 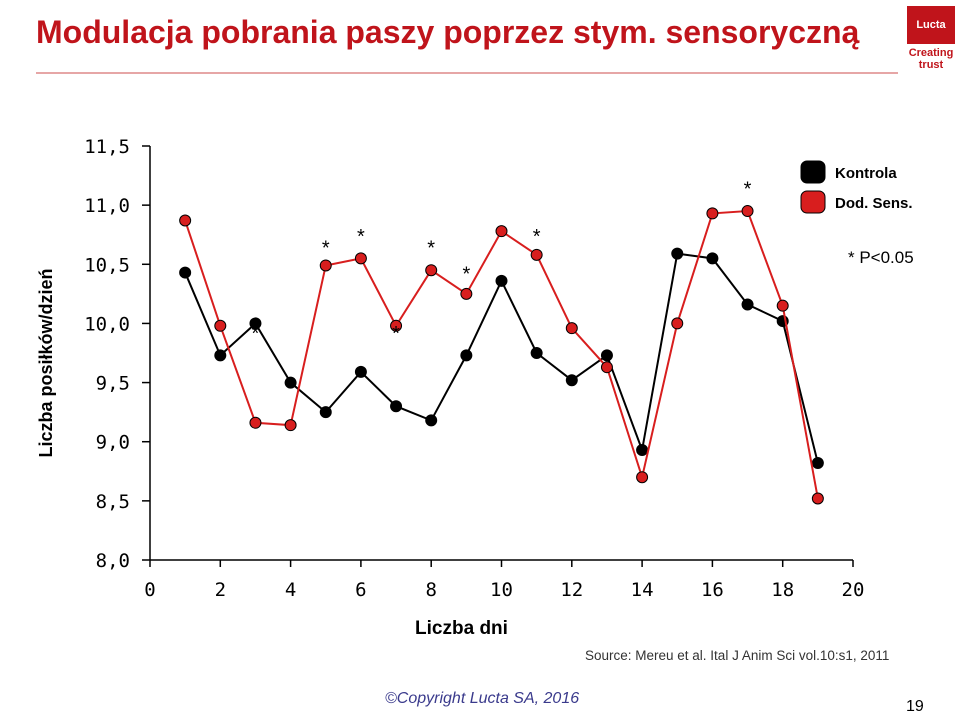 What do you see at coordinates (107, 206) in the screenshot?
I see `y-tick-label: 11,0` at bounding box center [107, 206].